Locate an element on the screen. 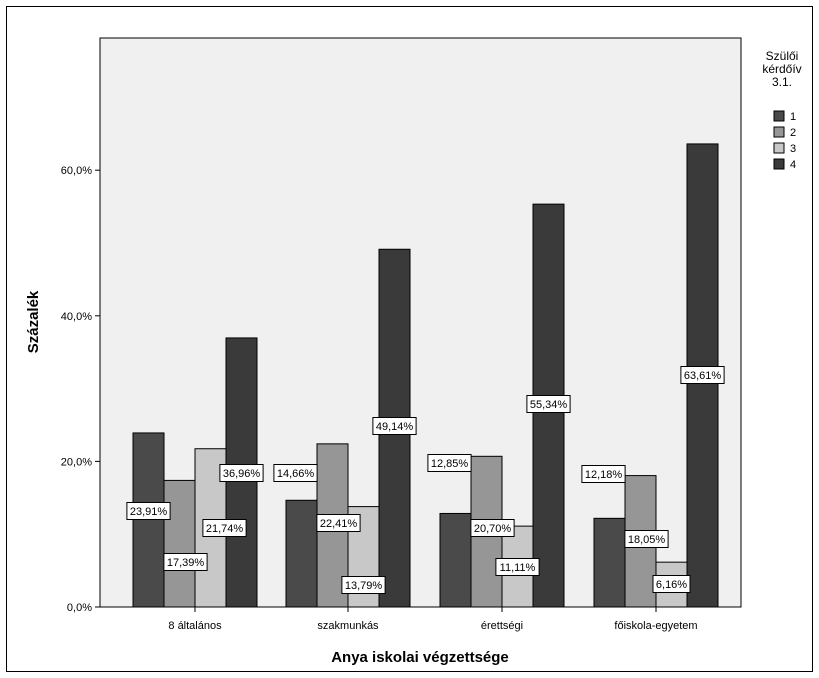 The height and width of the screenshot is (678, 819). data-label: 17,39% is located at coordinates (186, 563).